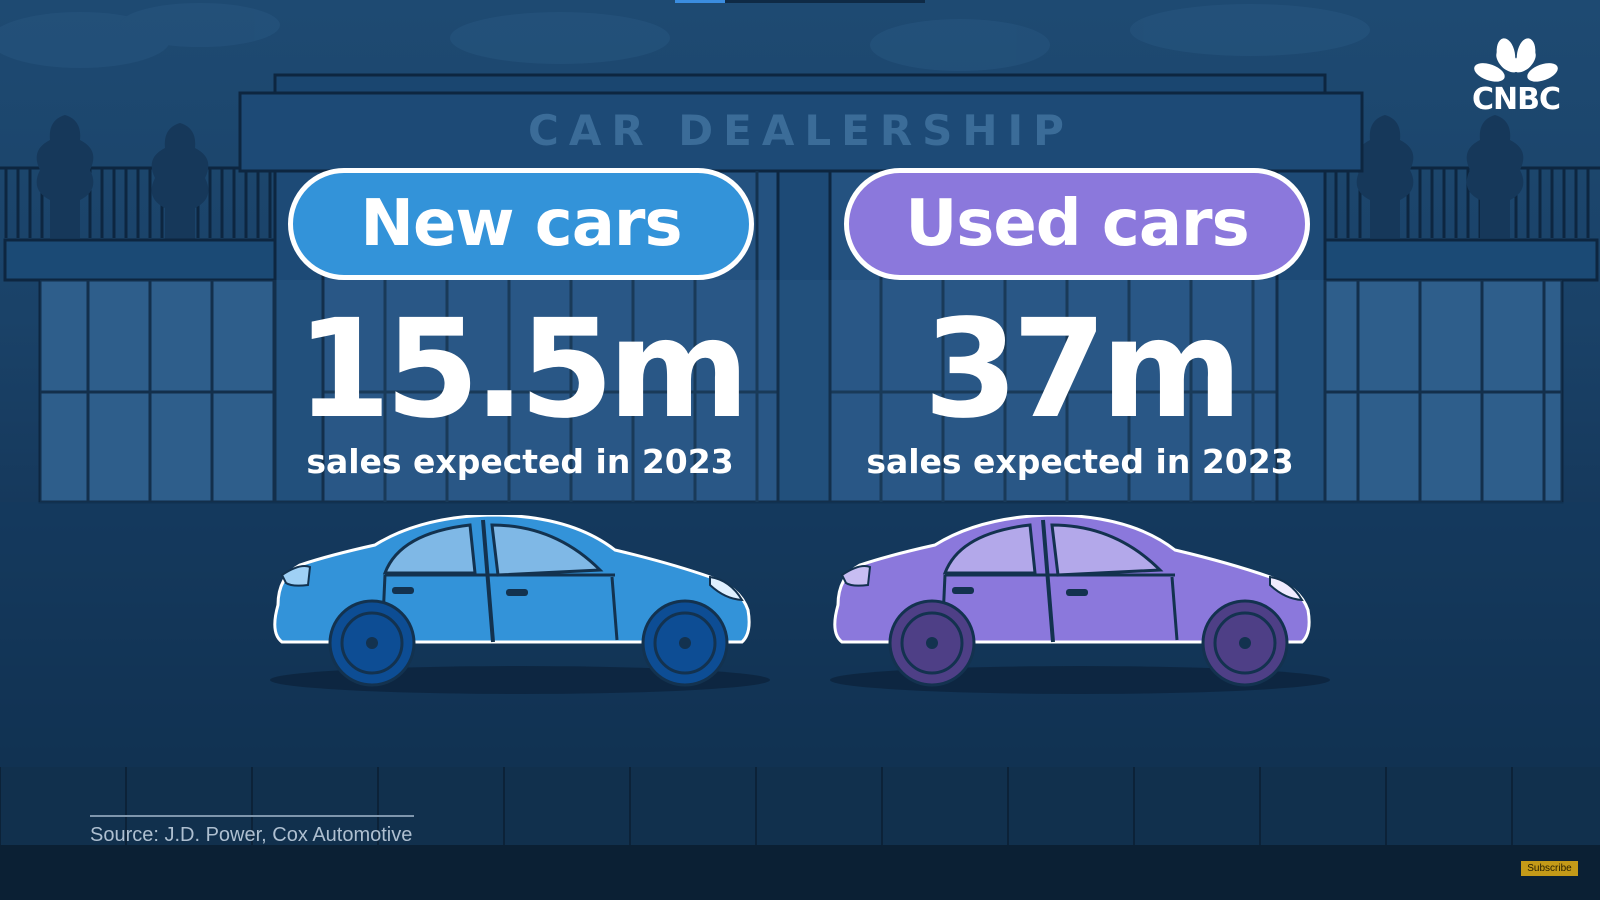  I want to click on used-cars-subtitle: sales expected in 2023, so click(1080, 461).